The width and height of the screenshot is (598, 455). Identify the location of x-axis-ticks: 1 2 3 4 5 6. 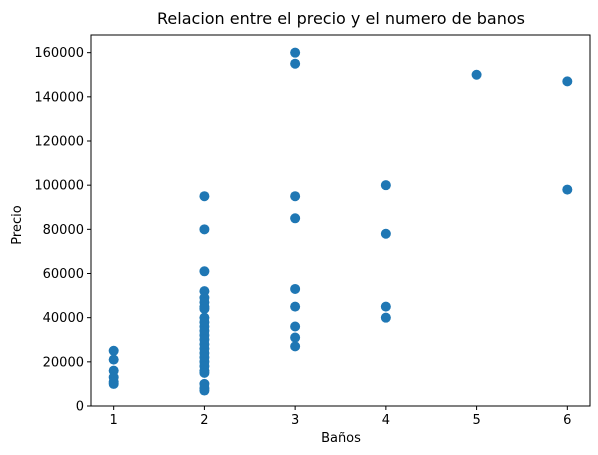
(340, 417).